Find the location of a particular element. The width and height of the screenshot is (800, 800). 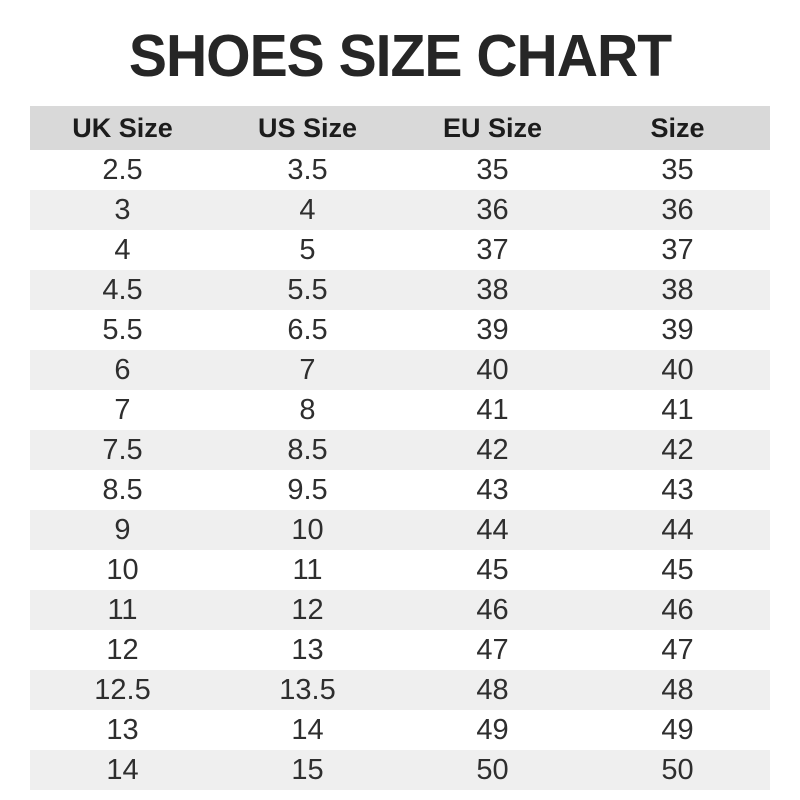

size-cell: 9 is located at coordinates (122, 530).